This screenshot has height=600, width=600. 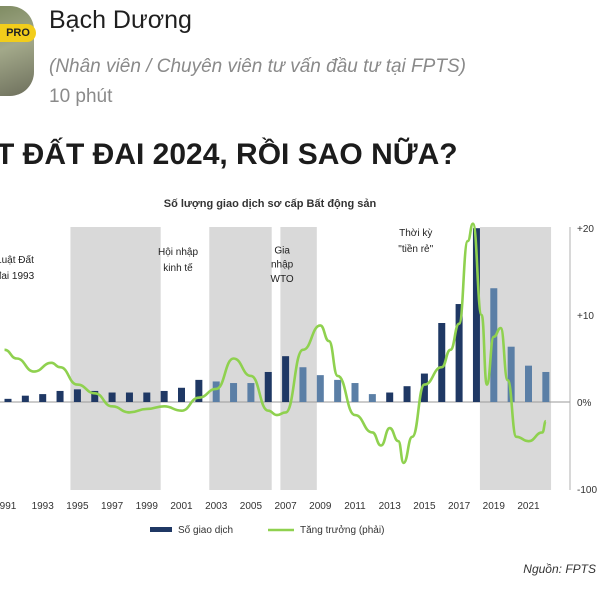 What do you see at coordinates (270, 204) in the screenshot?
I see `chart-title: Số lượng giao dịch sơ cấp Bất động sản` at bounding box center [270, 204].